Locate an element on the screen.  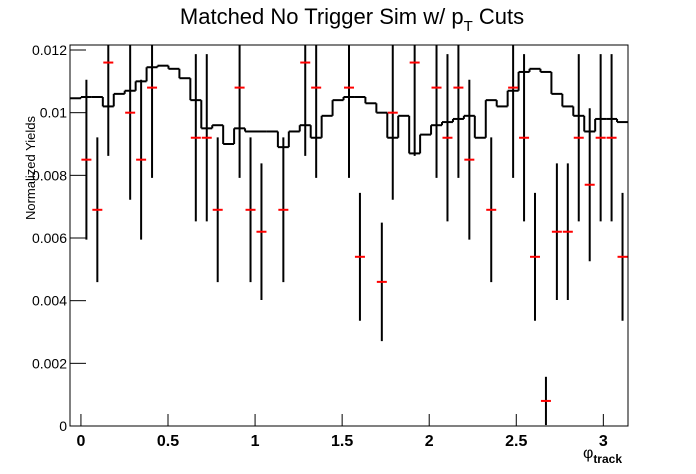
y-axis-label: Normalized Yields is located at coordinates (30, 167).